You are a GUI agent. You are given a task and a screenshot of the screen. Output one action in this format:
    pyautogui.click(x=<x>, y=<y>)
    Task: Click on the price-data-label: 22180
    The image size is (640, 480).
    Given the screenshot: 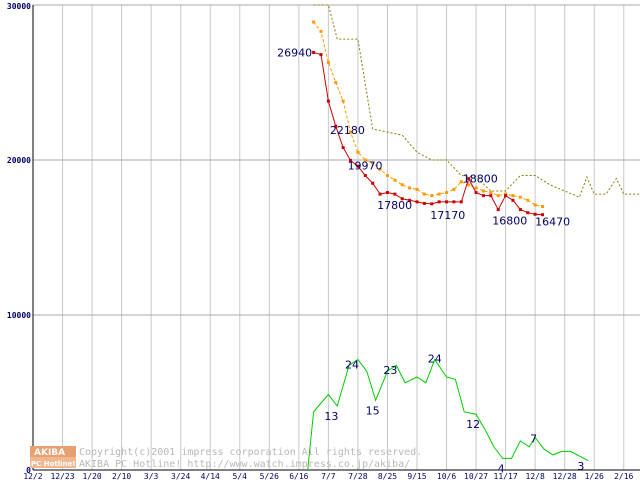 What is the action you would take?
    pyautogui.click(x=347, y=130)
    